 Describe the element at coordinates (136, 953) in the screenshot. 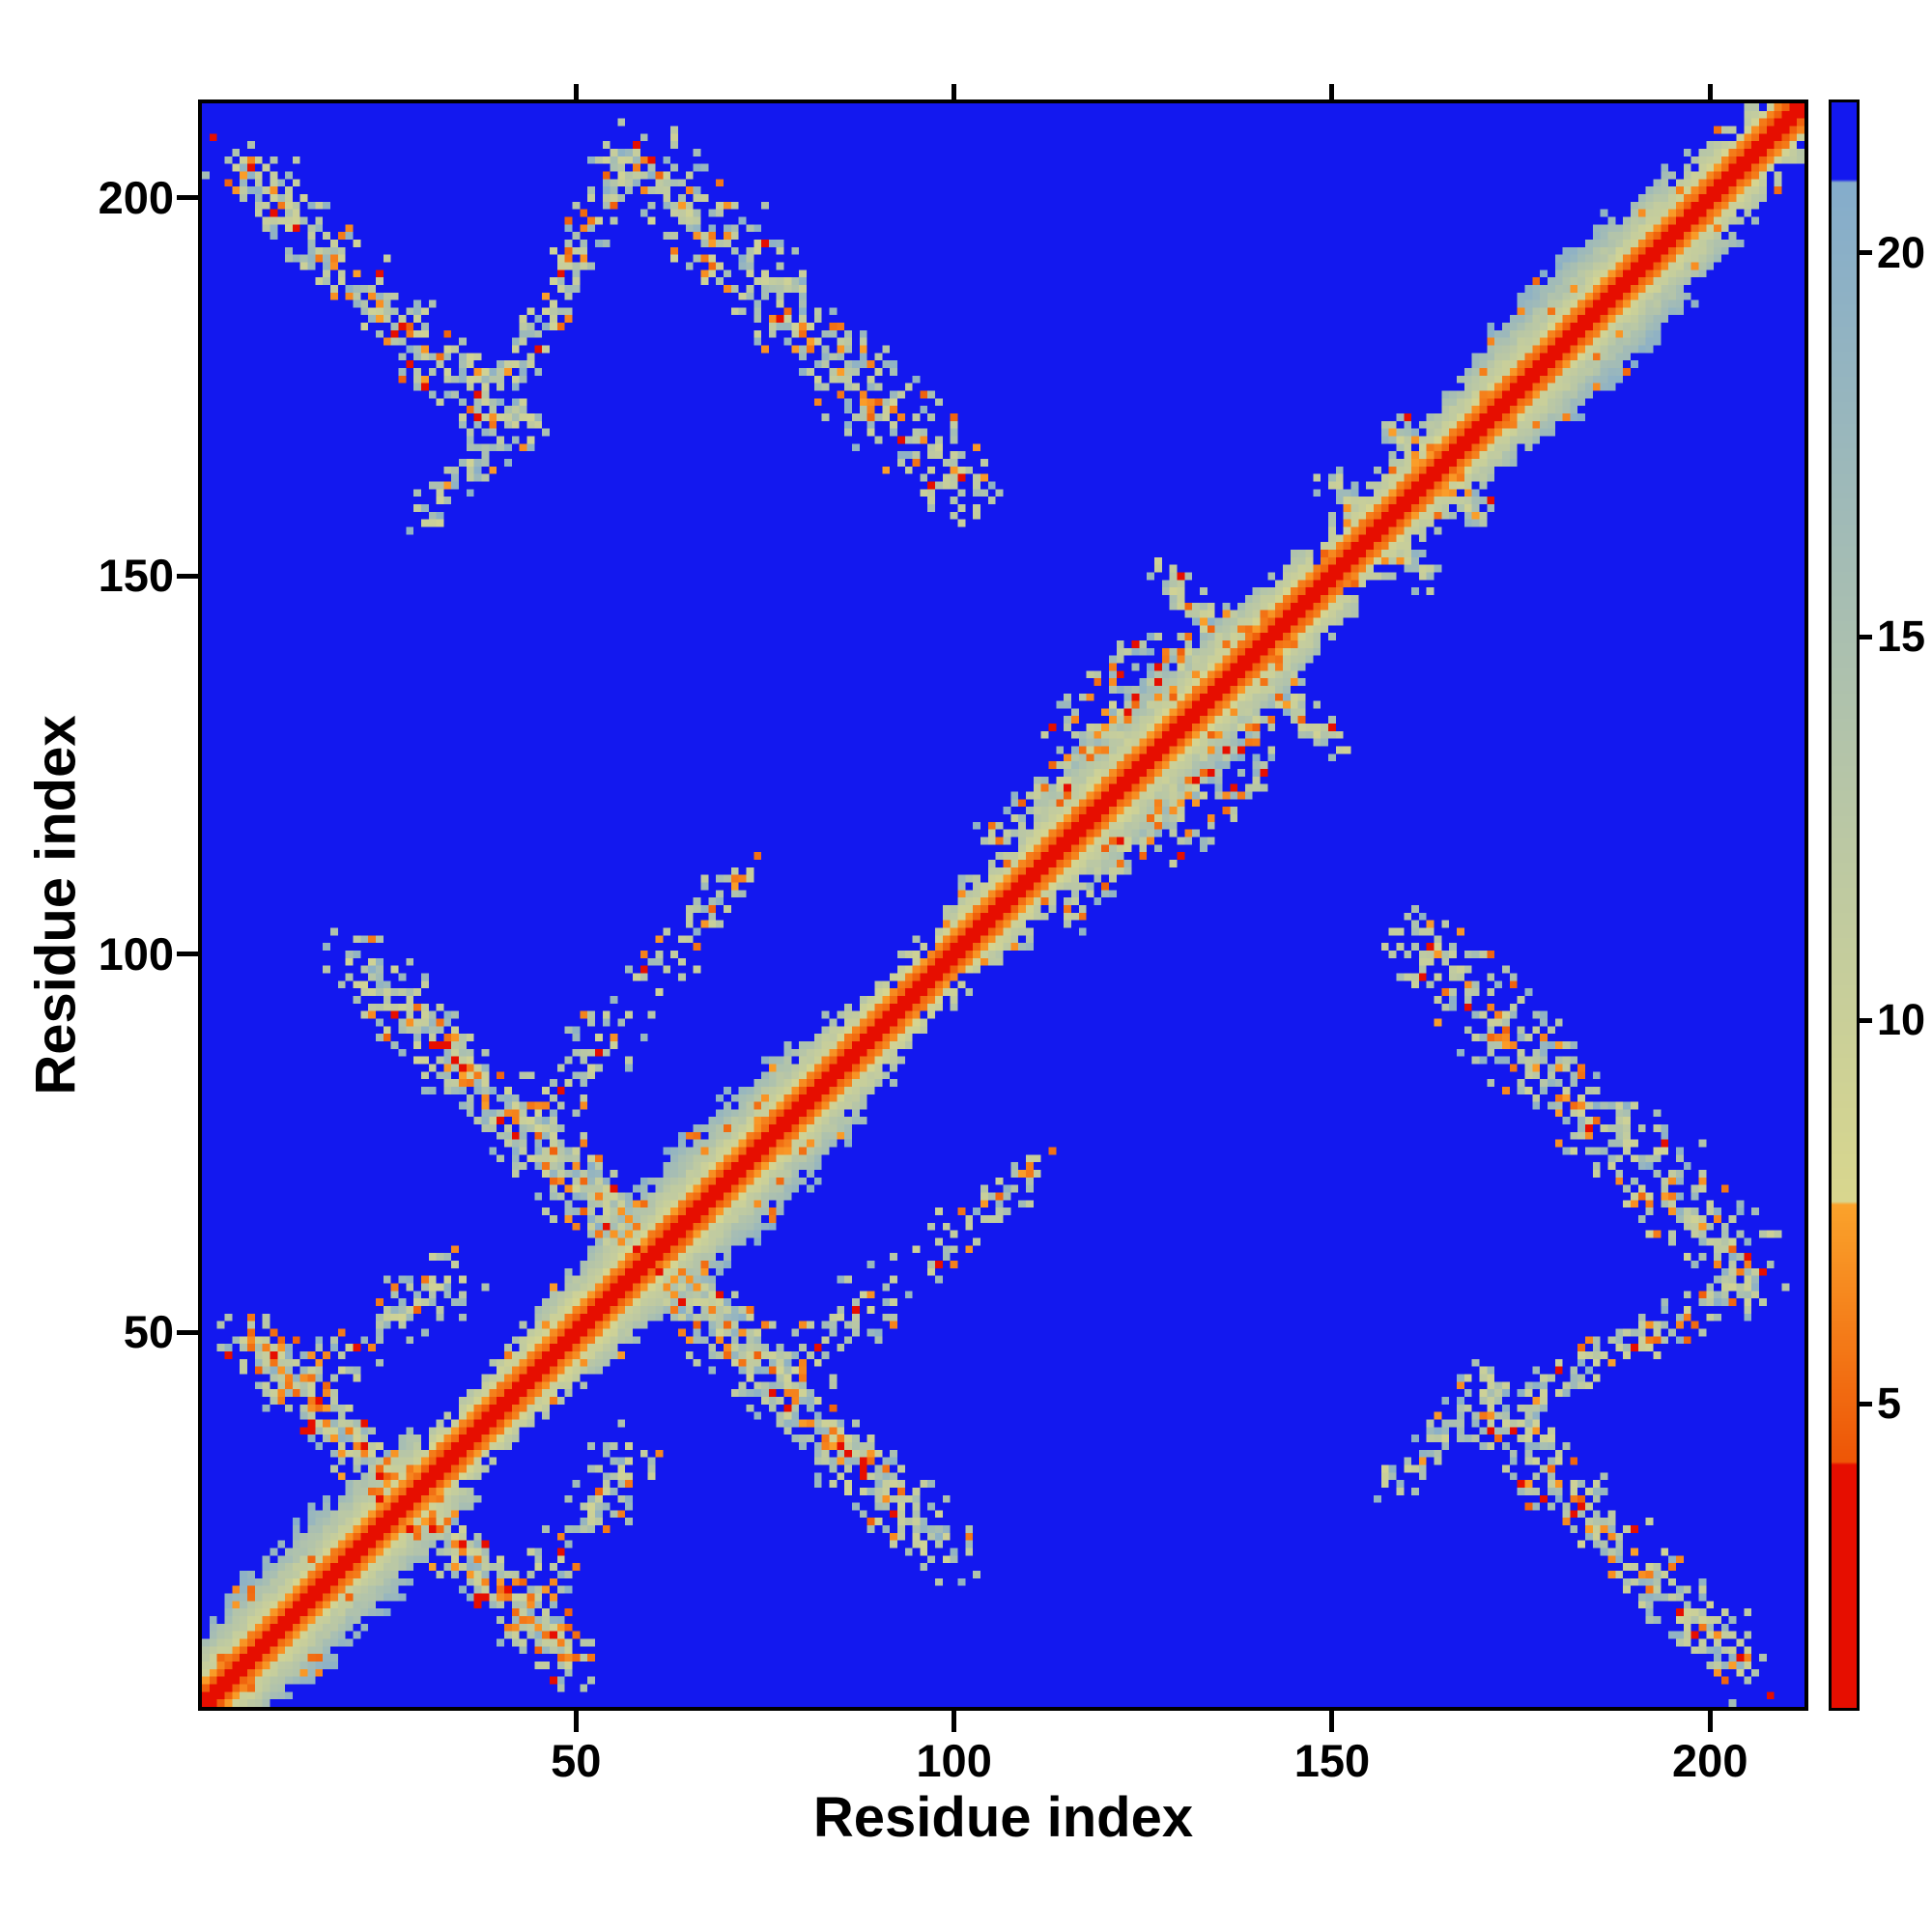

I see `y-tick-label-100: 100` at that location.